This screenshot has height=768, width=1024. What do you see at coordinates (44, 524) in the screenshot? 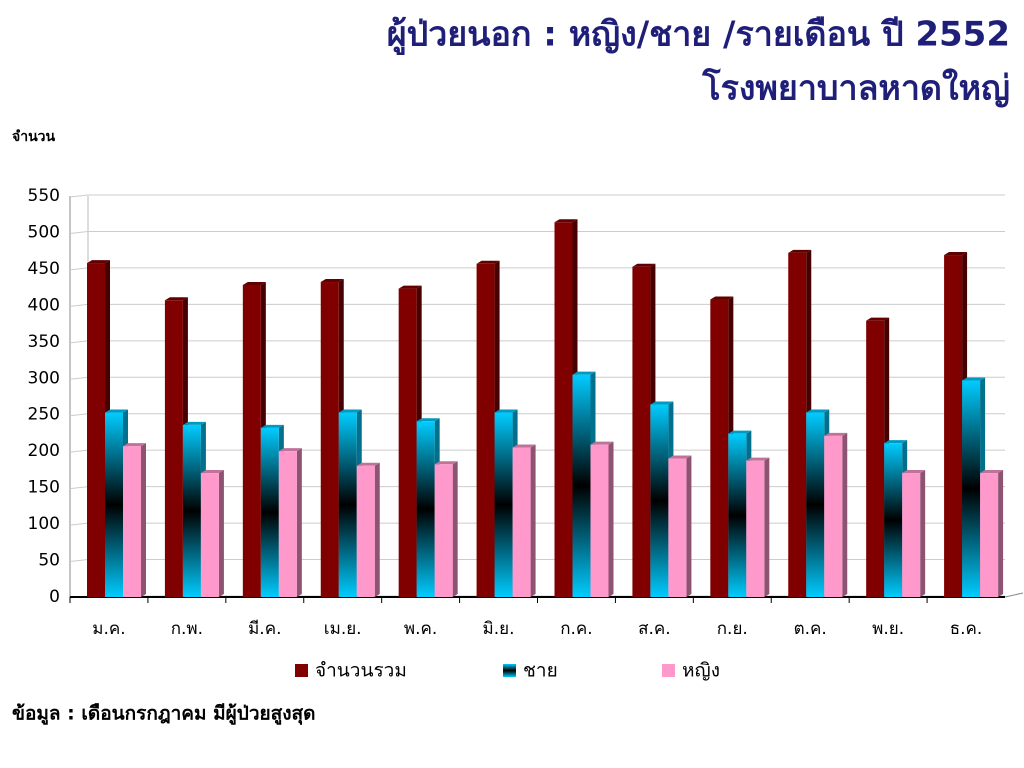
I see `y-tick-label: 100` at bounding box center [44, 524].